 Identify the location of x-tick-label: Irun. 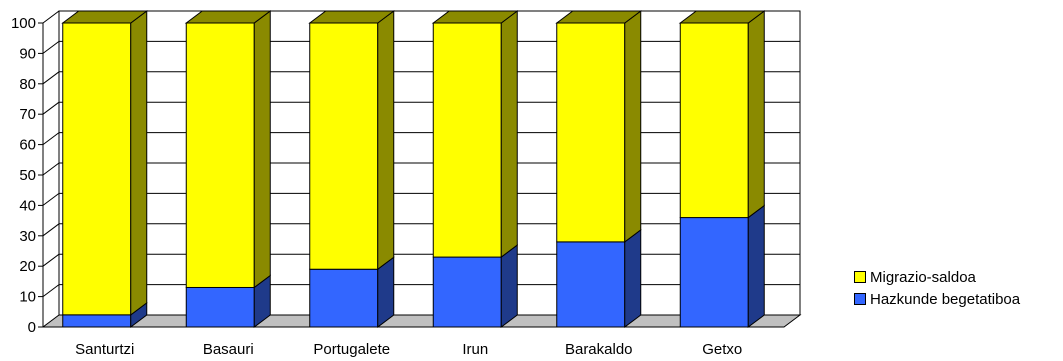
(475, 349).